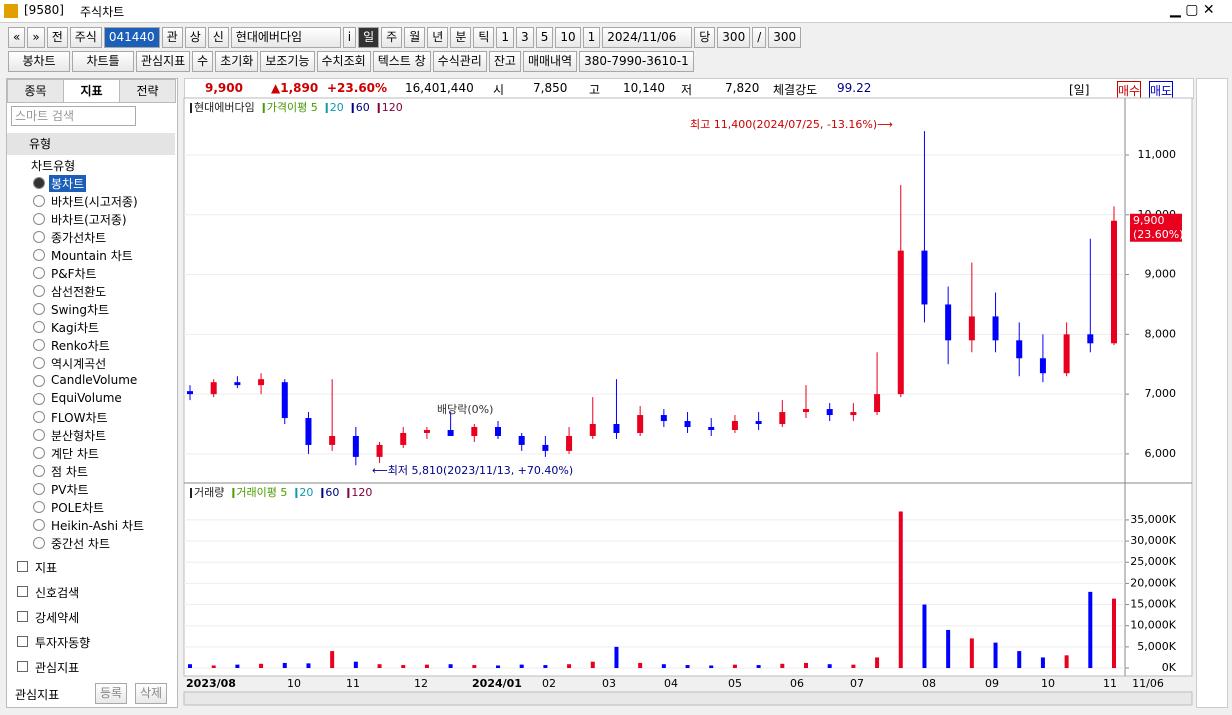 The image size is (1232, 715). What do you see at coordinates (343, 61) in the screenshot?
I see `toolbar-button: 수치조회` at bounding box center [343, 61].